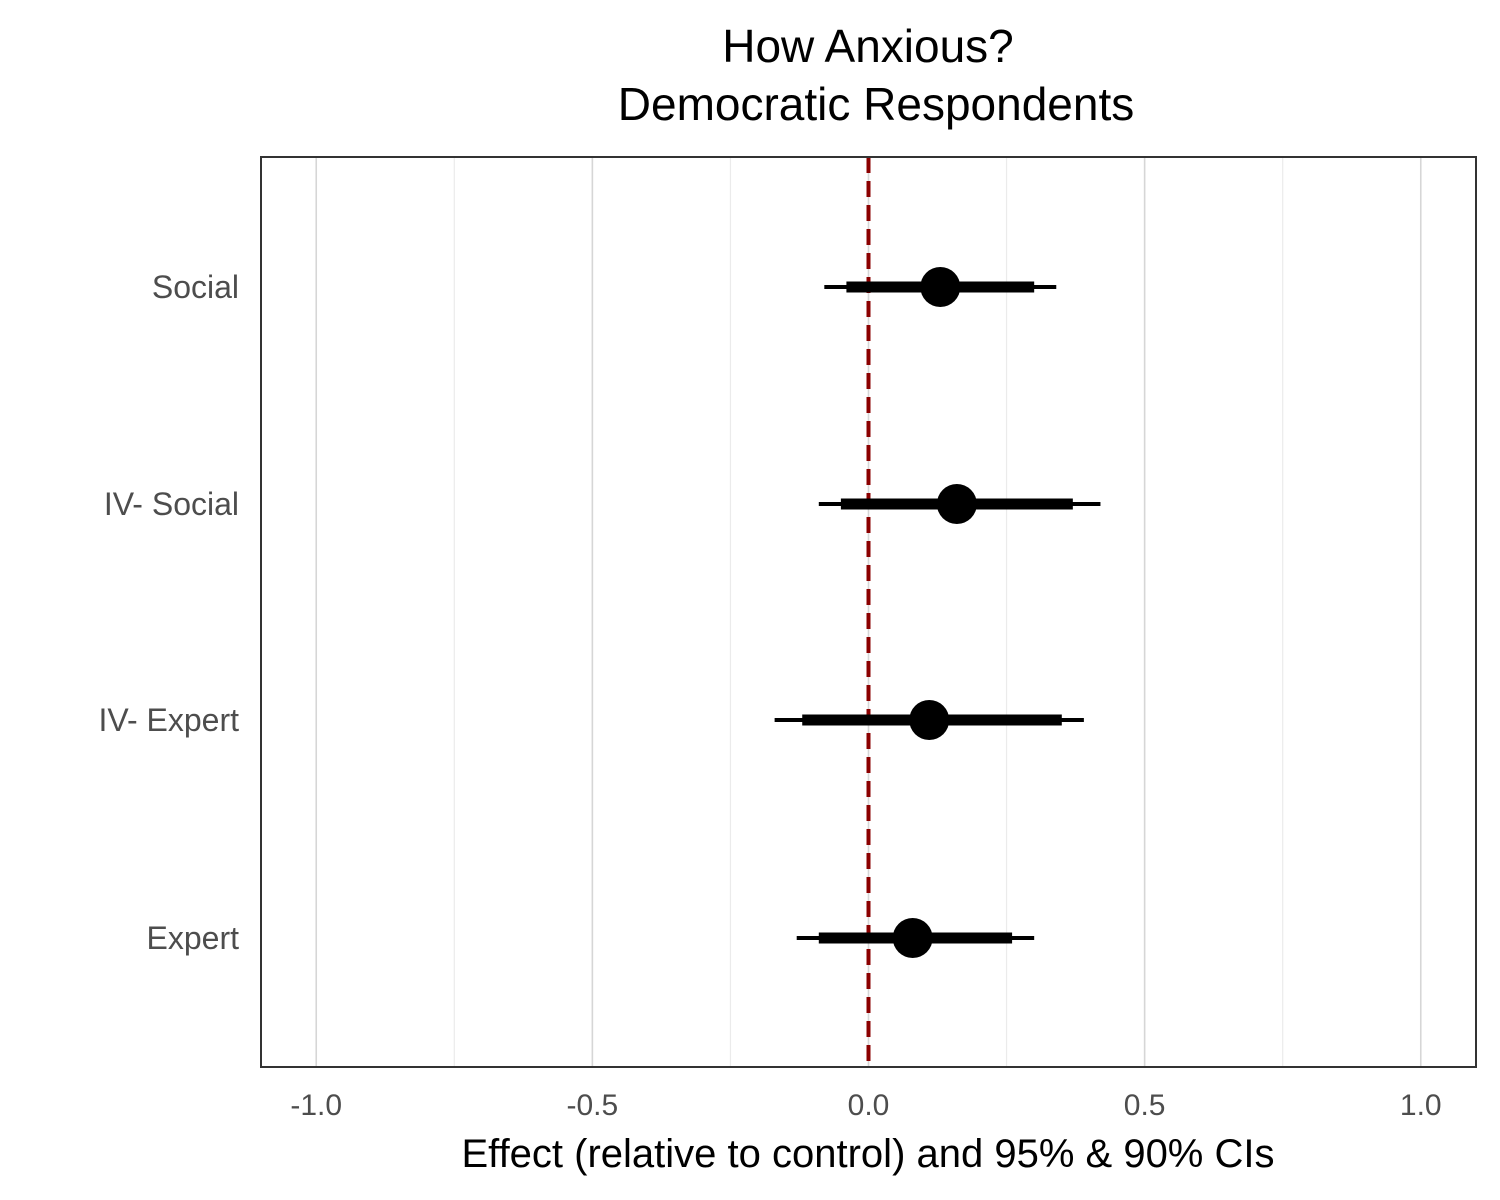  I want to click on y-tick-label: Social, so click(195, 287).